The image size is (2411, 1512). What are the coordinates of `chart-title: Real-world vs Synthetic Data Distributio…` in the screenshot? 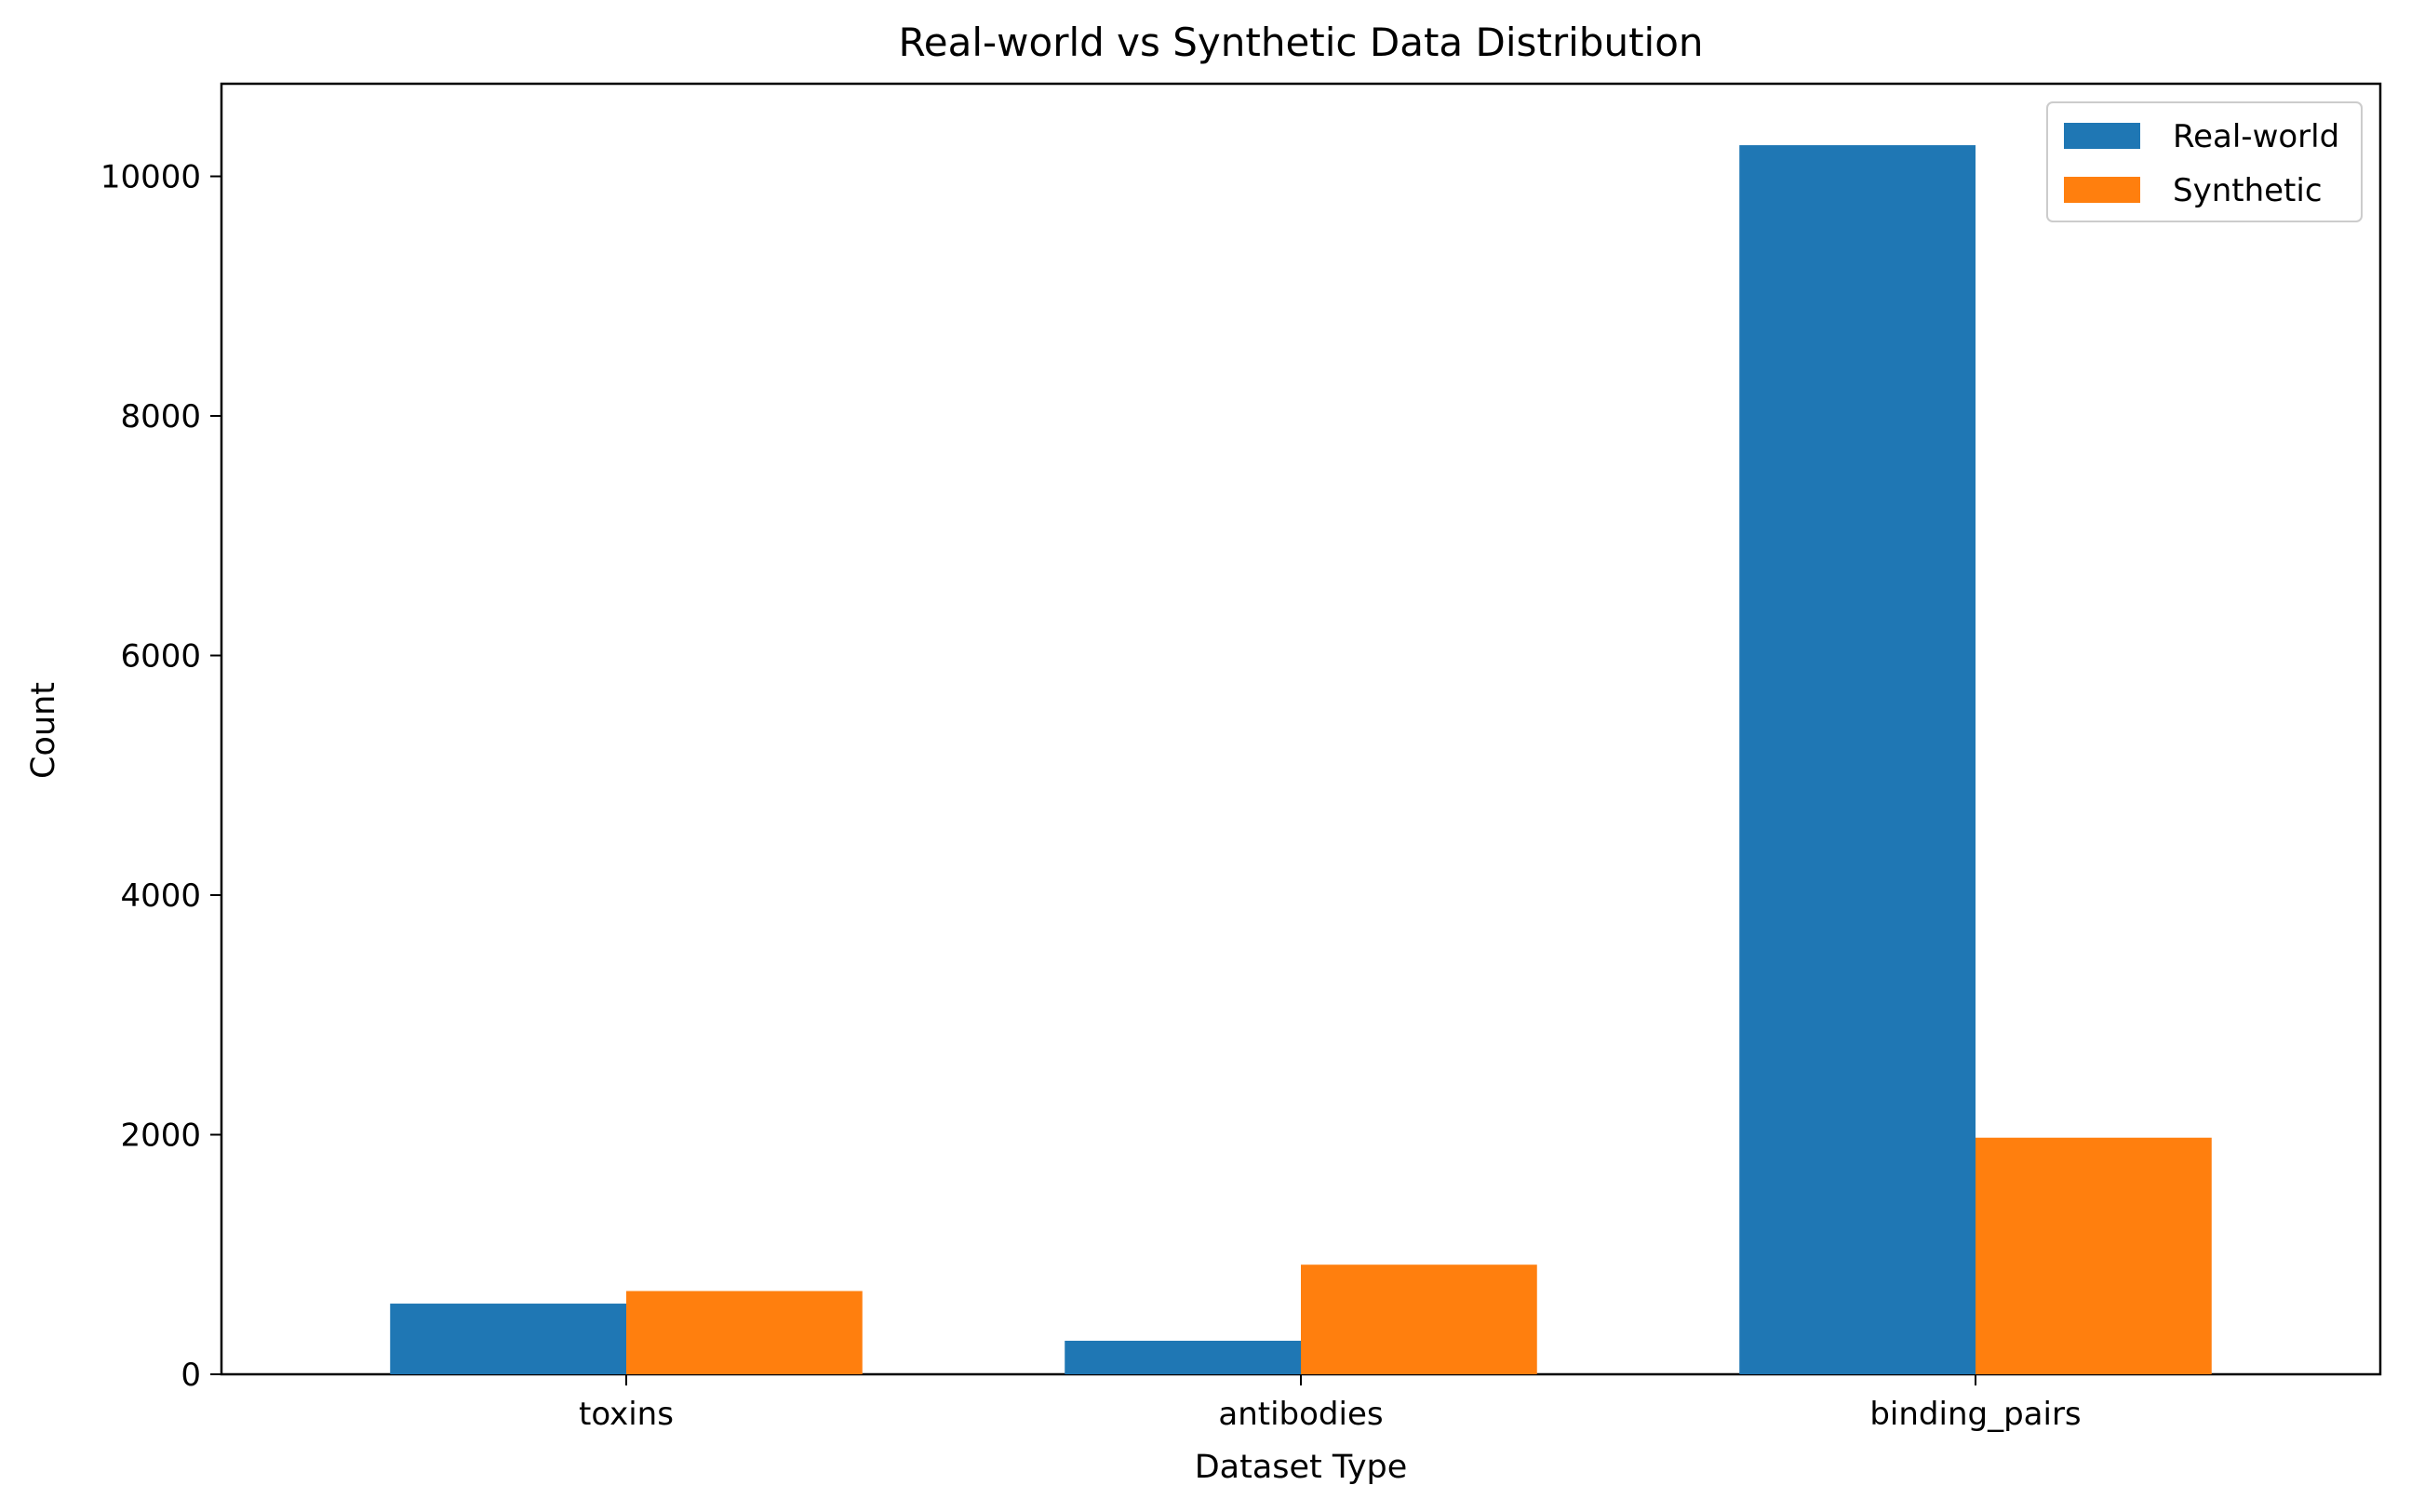 It's located at (1300, 42).